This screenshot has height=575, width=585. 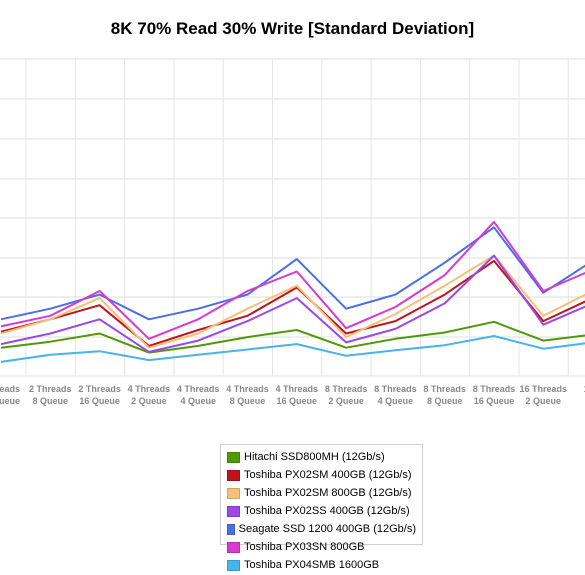 I want to click on legend-label: Toshiba PX04SMB 1600GB, so click(x=312, y=565).